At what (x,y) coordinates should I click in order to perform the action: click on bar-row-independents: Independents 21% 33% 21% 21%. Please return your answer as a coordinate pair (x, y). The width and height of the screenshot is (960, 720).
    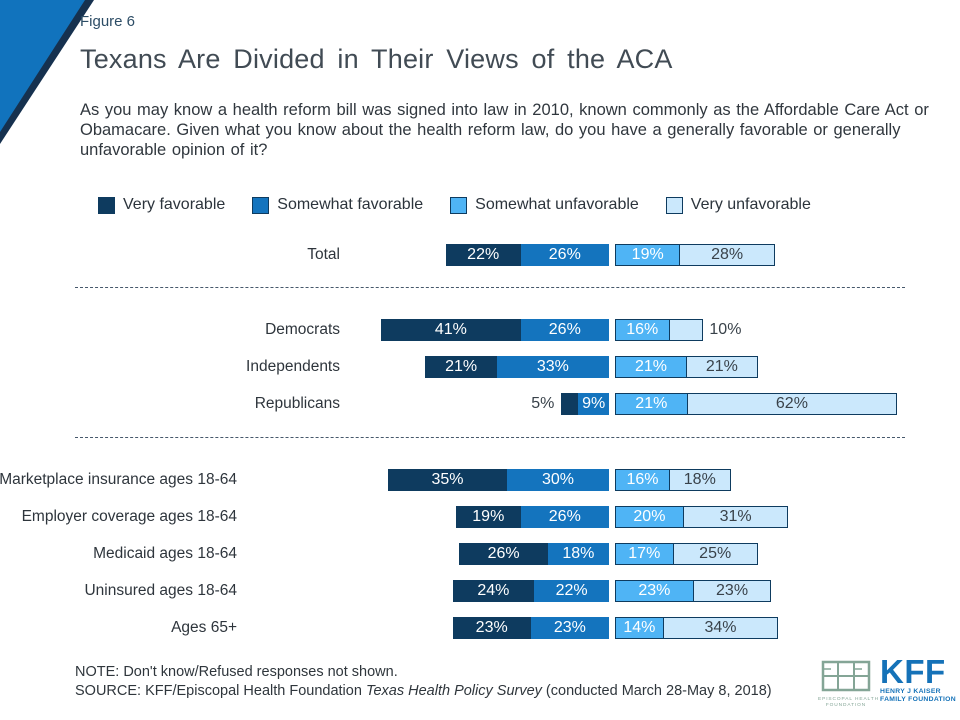
    Looking at the image, I should click on (480, 367).